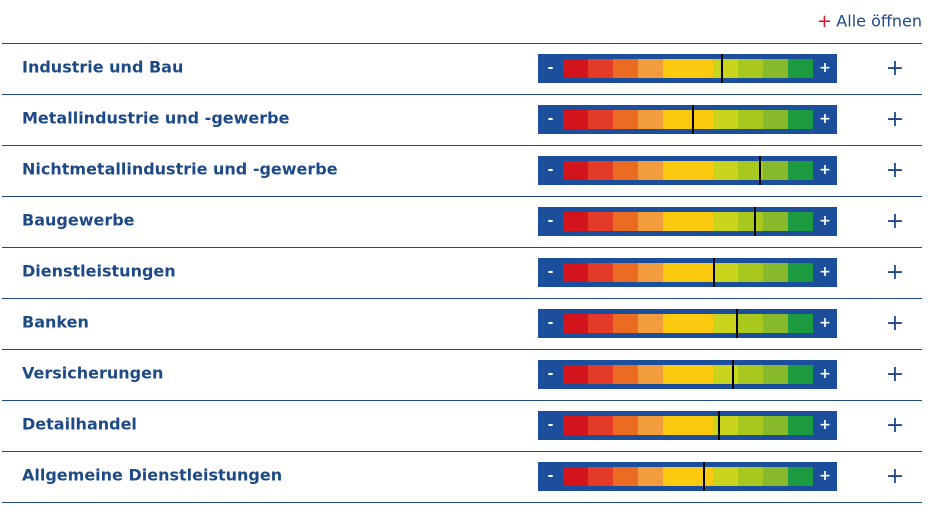 The image size is (935, 526). Describe the element at coordinates (78, 220) in the screenshot. I see `sector-label: Baugewerbe` at that location.